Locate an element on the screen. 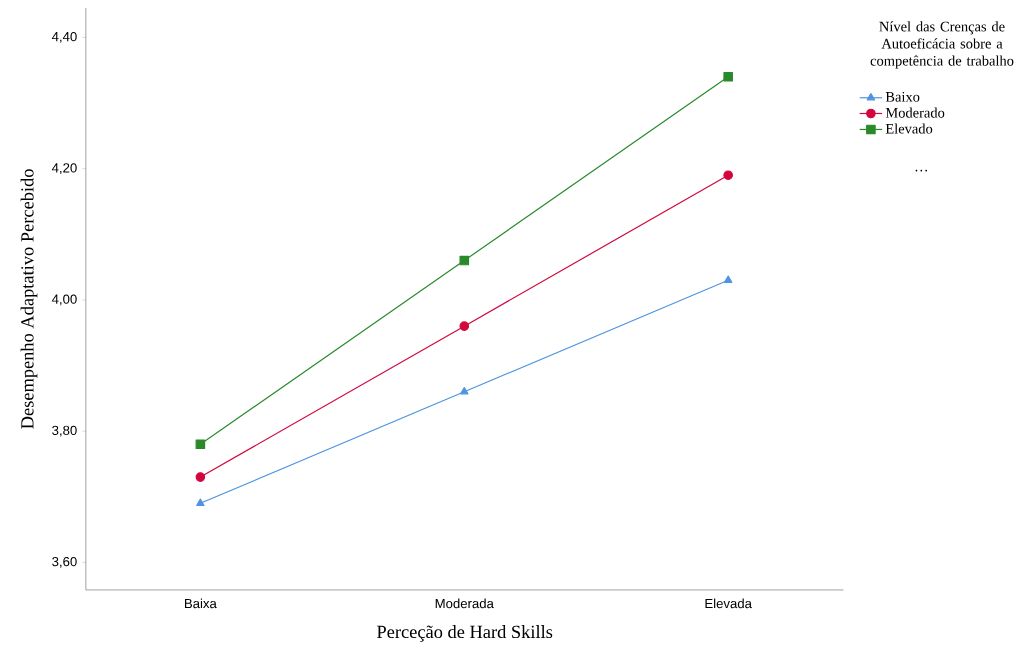 Image resolution: width=1024 pixels, height=657 pixels. y-tick-label: 4,20 is located at coordinates (64, 169).